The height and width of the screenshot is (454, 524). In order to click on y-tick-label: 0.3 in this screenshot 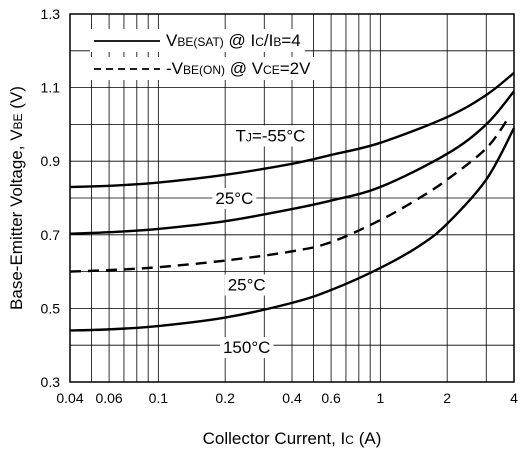, I will do `click(51, 382)`.